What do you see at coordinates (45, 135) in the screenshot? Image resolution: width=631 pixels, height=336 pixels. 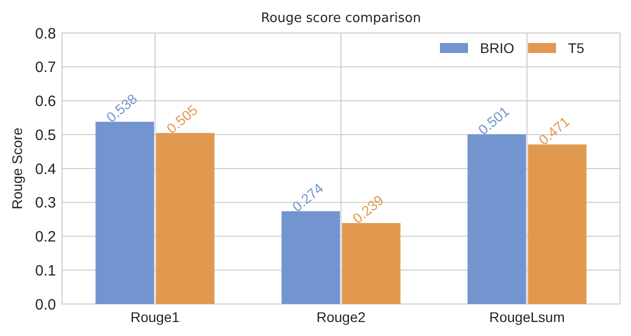 I see `y-tick-label: 0.5` at bounding box center [45, 135].